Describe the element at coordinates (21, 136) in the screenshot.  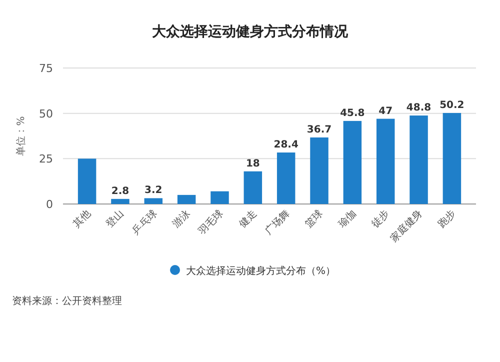
I see `y-axis-title: 单位：%` at that location.